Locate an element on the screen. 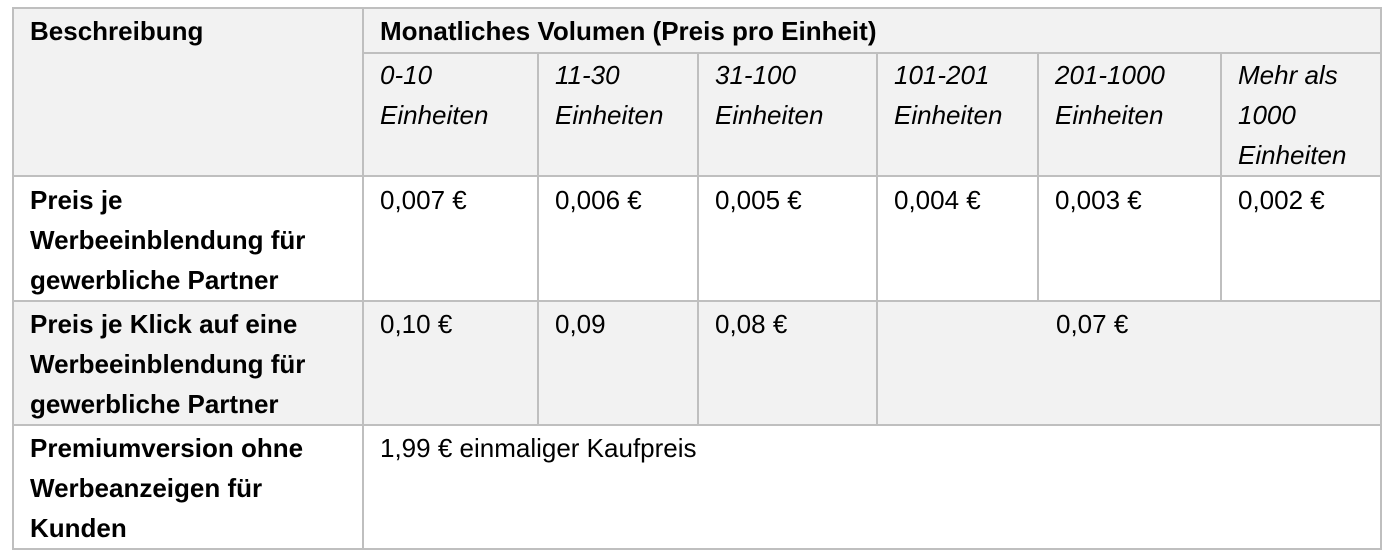 Image resolution: width=1391 pixels, height=555 pixels. merged-price-cell: 0,07 € is located at coordinates (1129, 363).